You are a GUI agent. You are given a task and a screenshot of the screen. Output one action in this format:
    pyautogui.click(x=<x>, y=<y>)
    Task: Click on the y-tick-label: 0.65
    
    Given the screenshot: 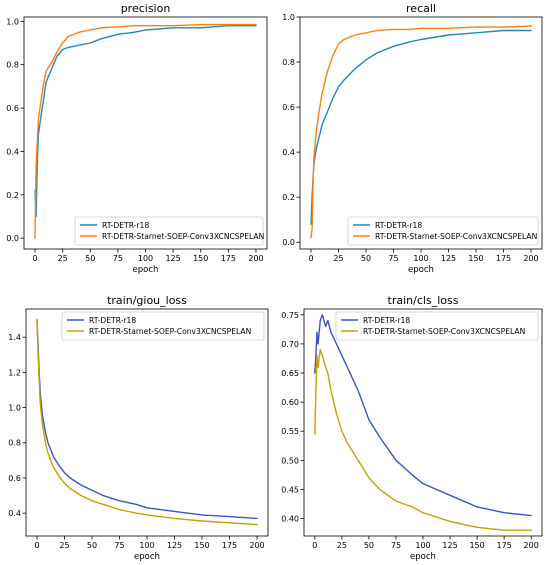 What is the action you would take?
    pyautogui.click(x=290, y=373)
    